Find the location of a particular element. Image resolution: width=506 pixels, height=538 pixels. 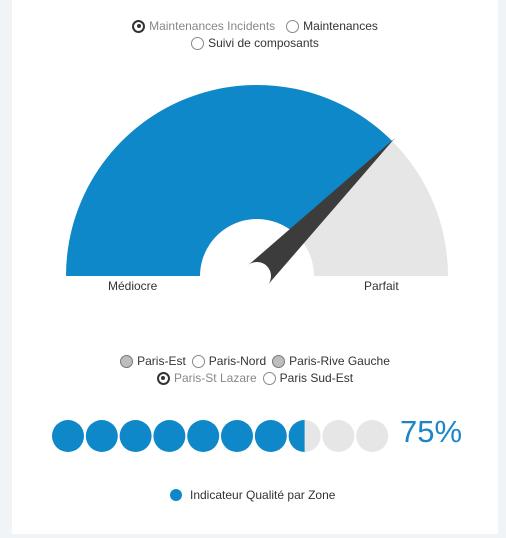

radio-label: Paris-Est is located at coordinates (161, 361).